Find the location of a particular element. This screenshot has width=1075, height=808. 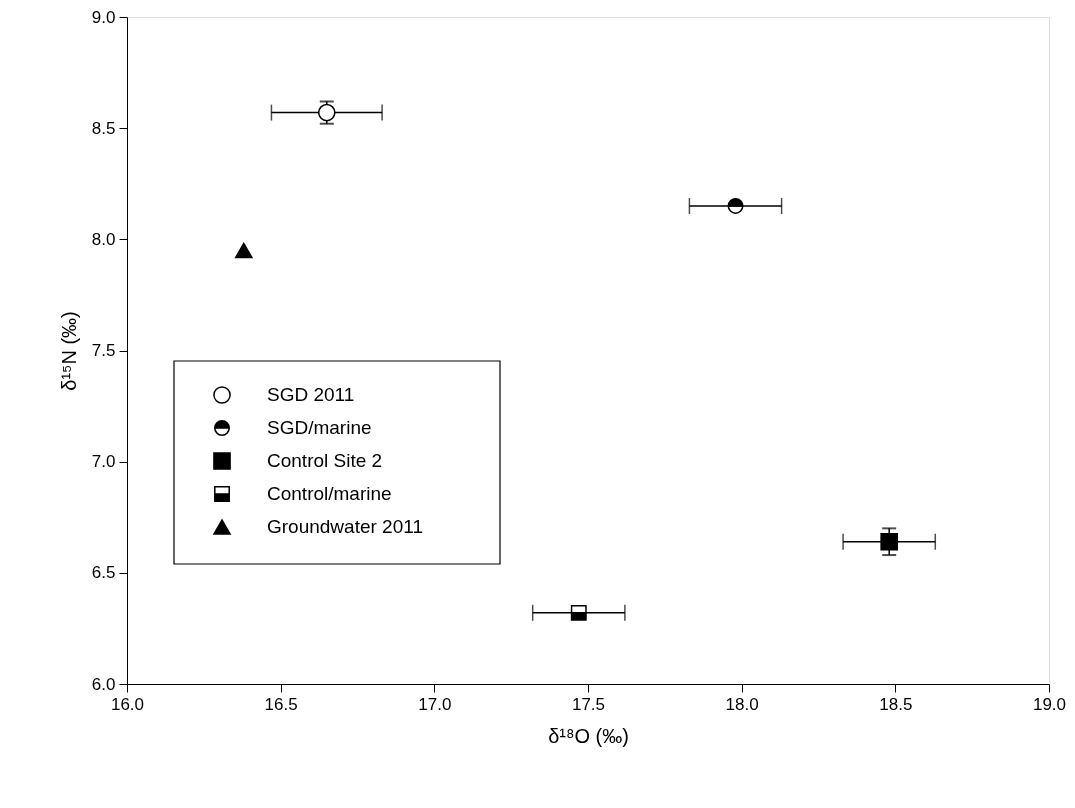

x-tick-label: 18.5 is located at coordinates (896, 704).